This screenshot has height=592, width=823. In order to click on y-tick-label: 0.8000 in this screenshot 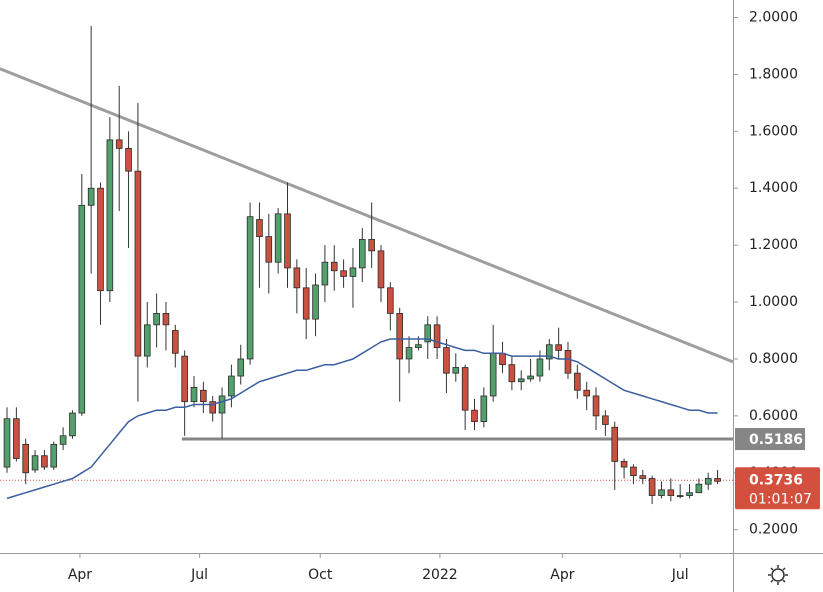, I will do `click(773, 359)`.